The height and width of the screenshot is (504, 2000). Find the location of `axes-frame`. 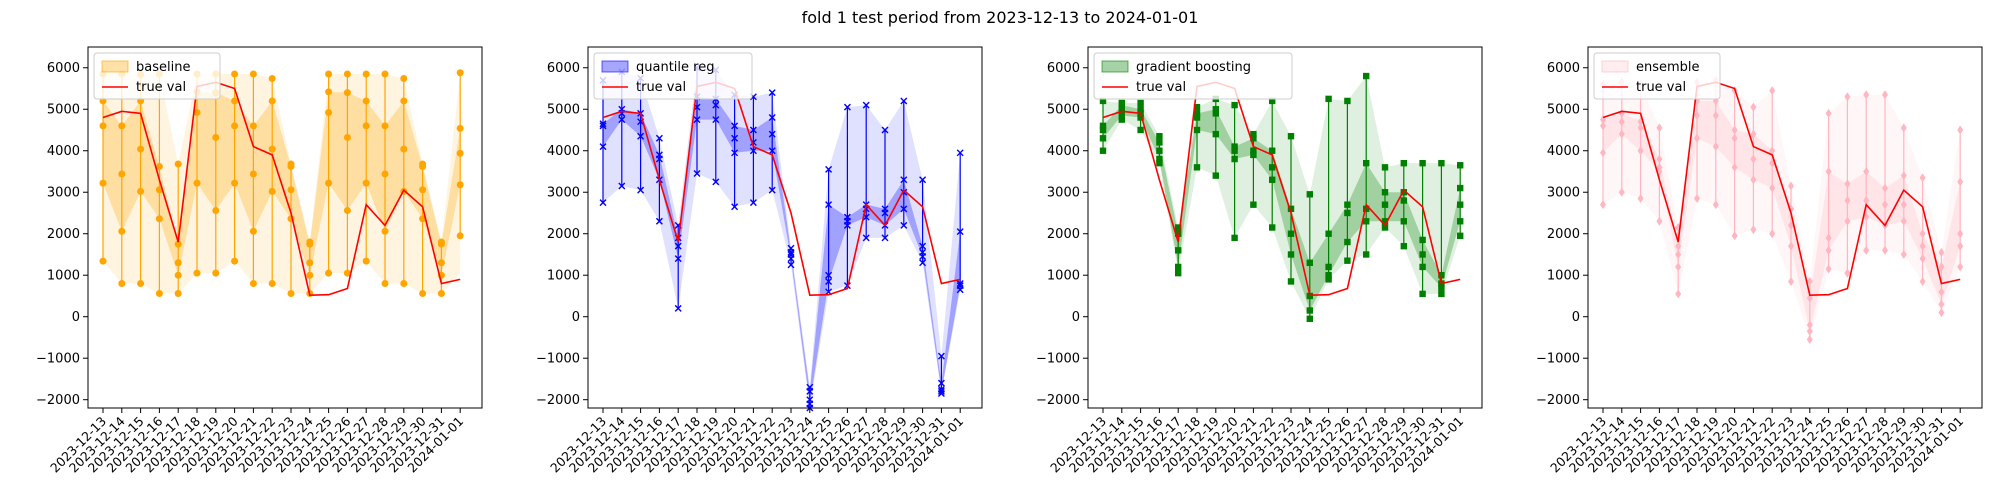

axes-frame is located at coordinates (1285, 227).